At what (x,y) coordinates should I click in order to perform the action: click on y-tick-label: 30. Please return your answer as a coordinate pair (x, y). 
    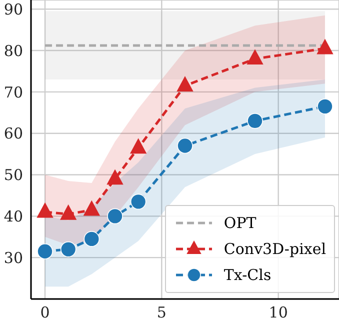
    Looking at the image, I should click on (13, 257).